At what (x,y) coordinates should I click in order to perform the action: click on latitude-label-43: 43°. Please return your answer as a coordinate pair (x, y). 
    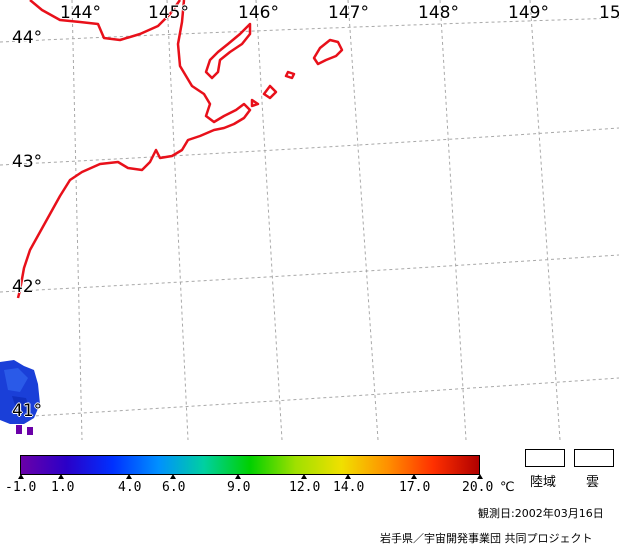
    Looking at the image, I should click on (27, 162).